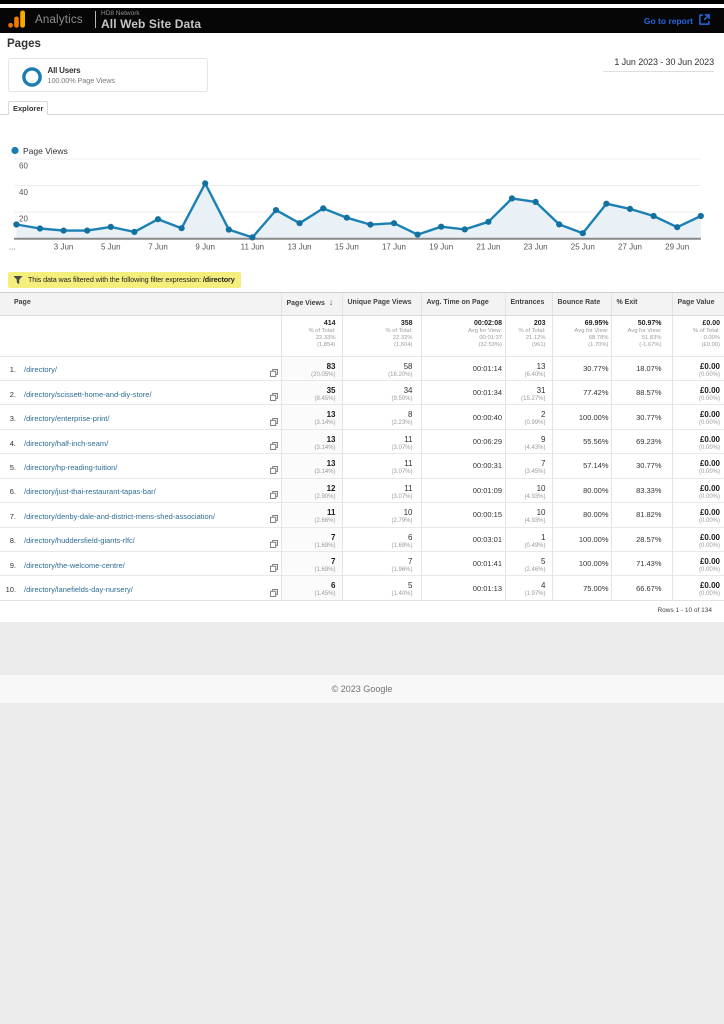  Describe the element at coordinates (536, 247) in the screenshot. I see `svg-text: 23 Jun` at that location.